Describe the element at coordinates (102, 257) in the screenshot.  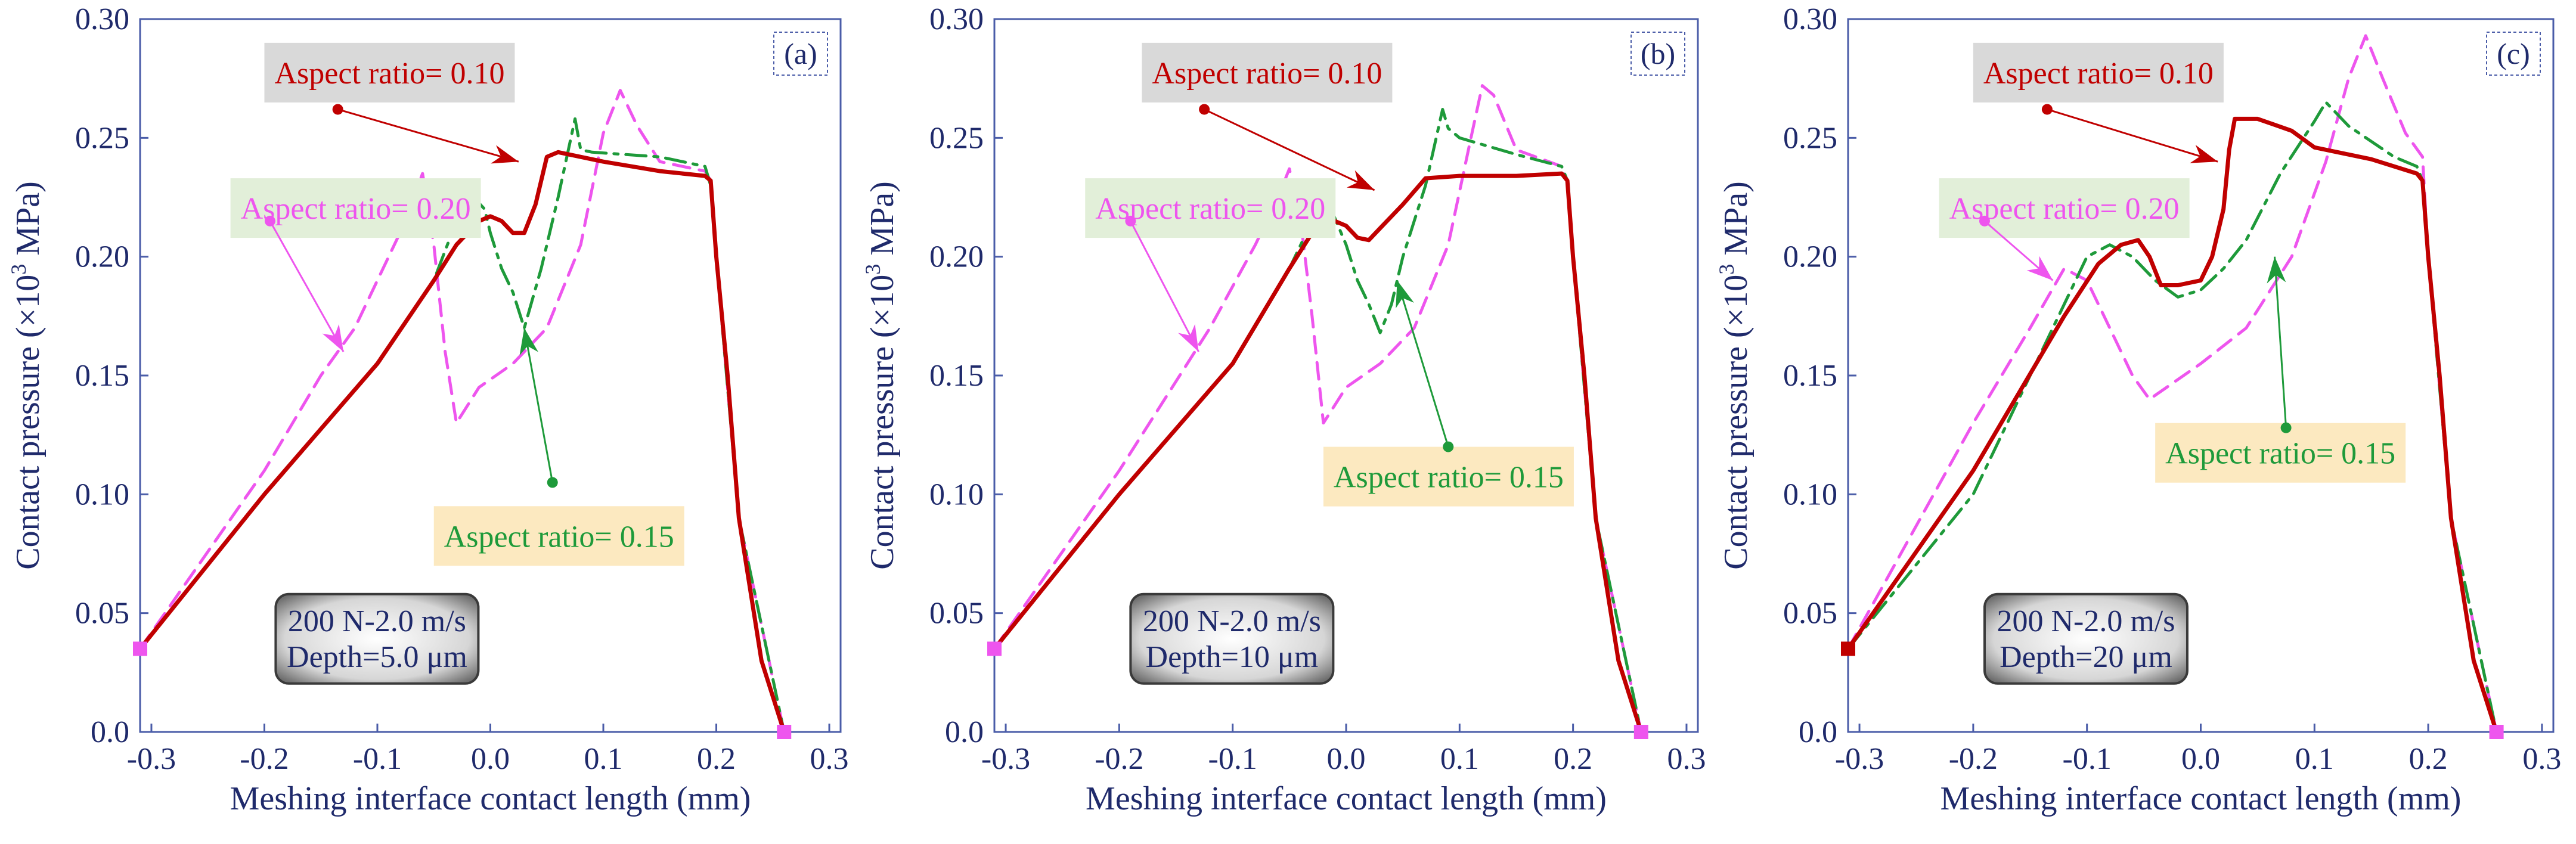
I see `y-tick-label: 0.20` at that location.